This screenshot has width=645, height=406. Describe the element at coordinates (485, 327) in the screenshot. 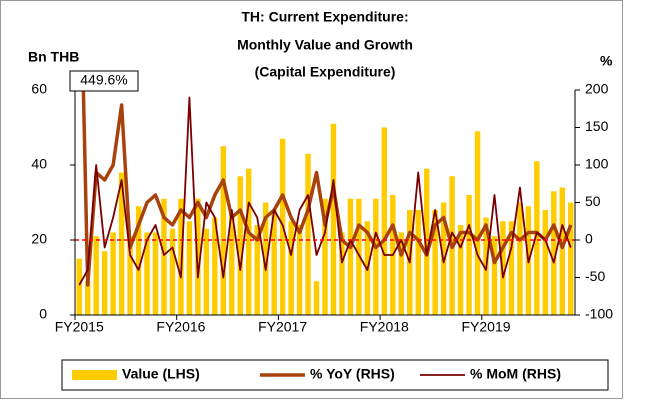

I see `x-tick-label: FY2019` at that location.